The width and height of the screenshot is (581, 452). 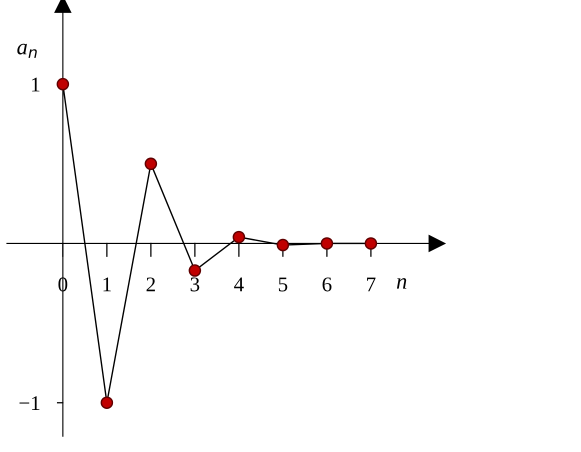 I want to click on y-tick-label: −1, so click(x=30, y=403).